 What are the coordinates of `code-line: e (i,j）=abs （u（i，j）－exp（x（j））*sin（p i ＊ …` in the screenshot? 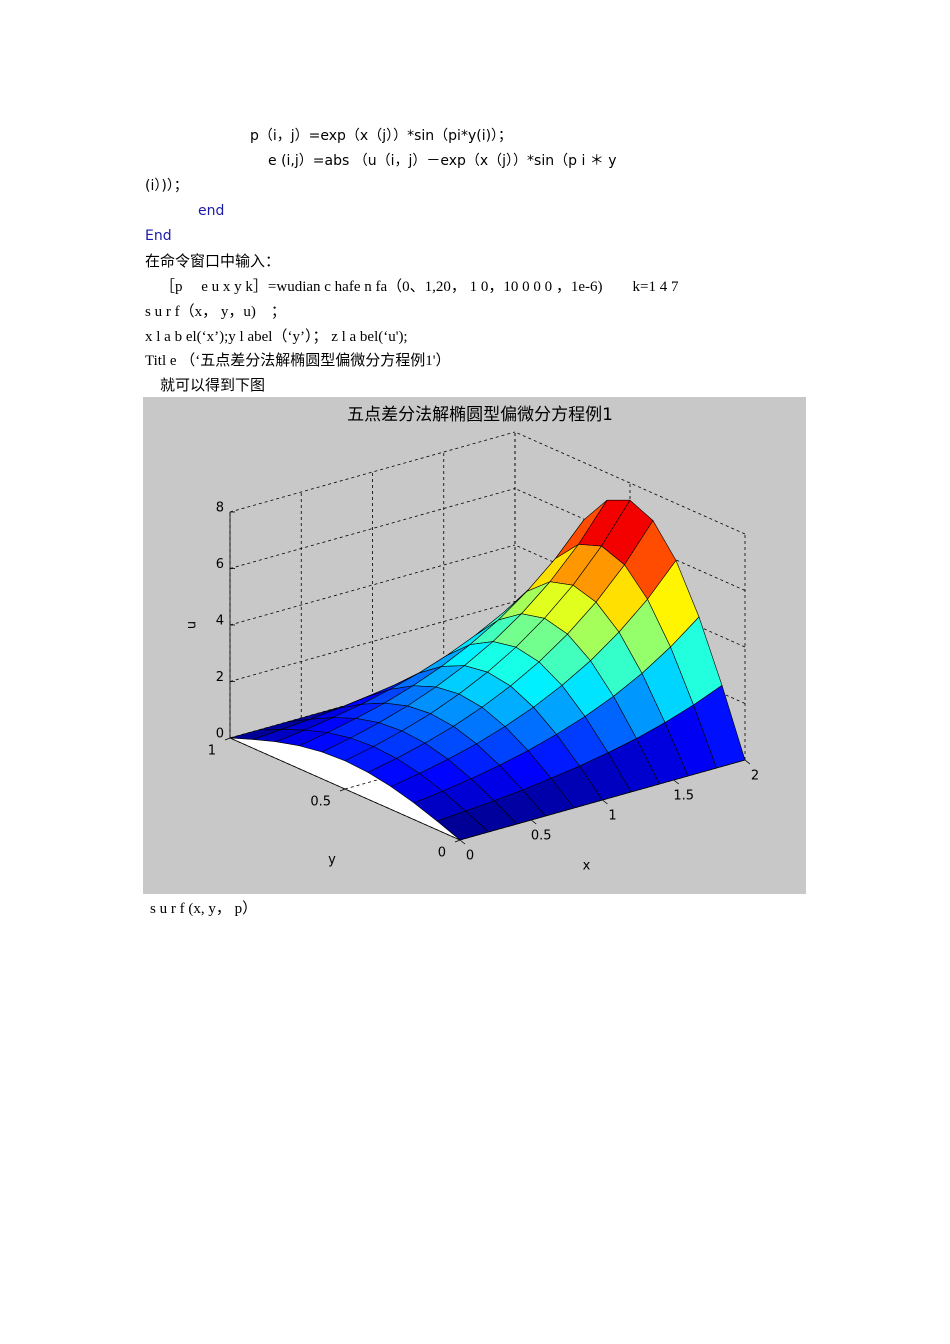 It's located at (442, 161).